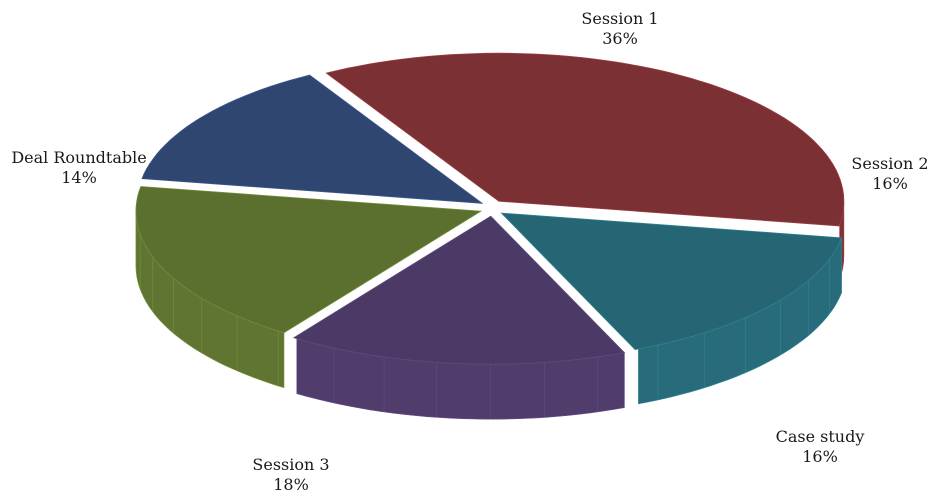 The image size is (935, 497). I want to click on slice-value-session-2: 16%, so click(890, 183).